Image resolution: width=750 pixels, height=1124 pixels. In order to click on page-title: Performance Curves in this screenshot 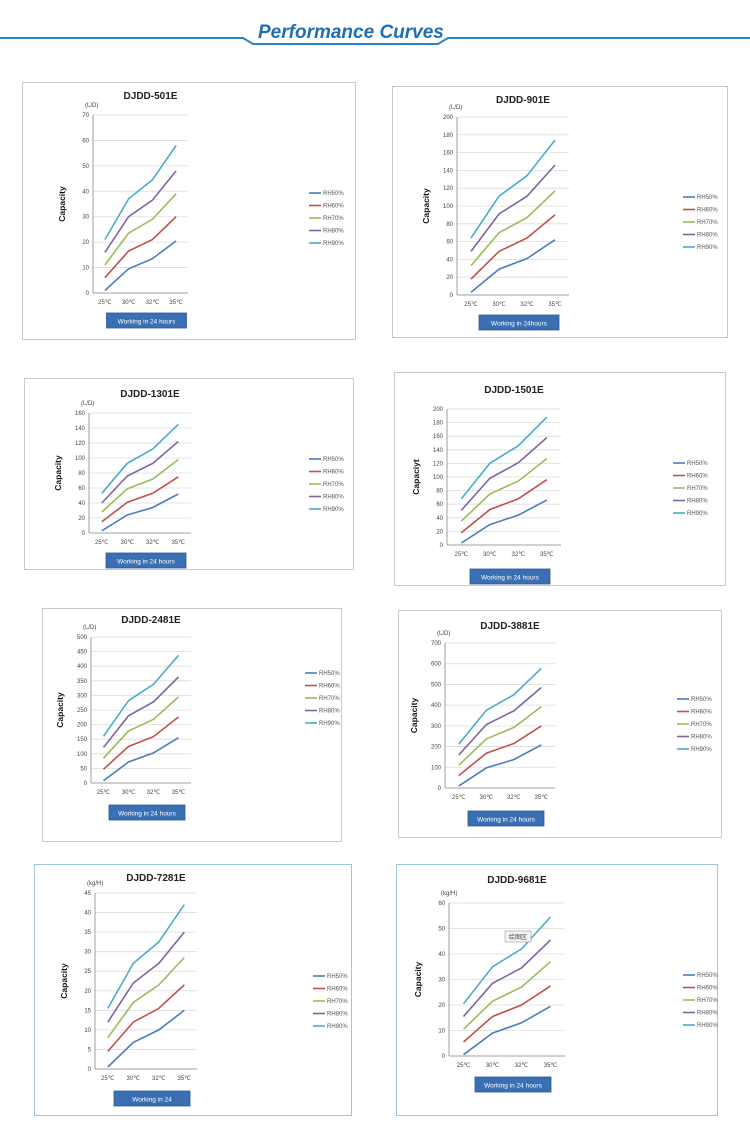, I will do `click(351, 32)`.